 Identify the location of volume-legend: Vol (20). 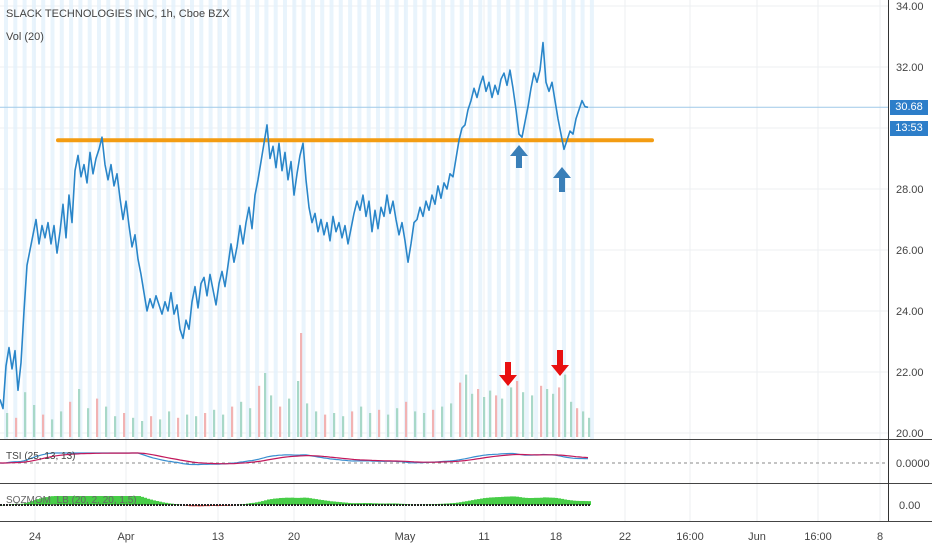
(25, 37).